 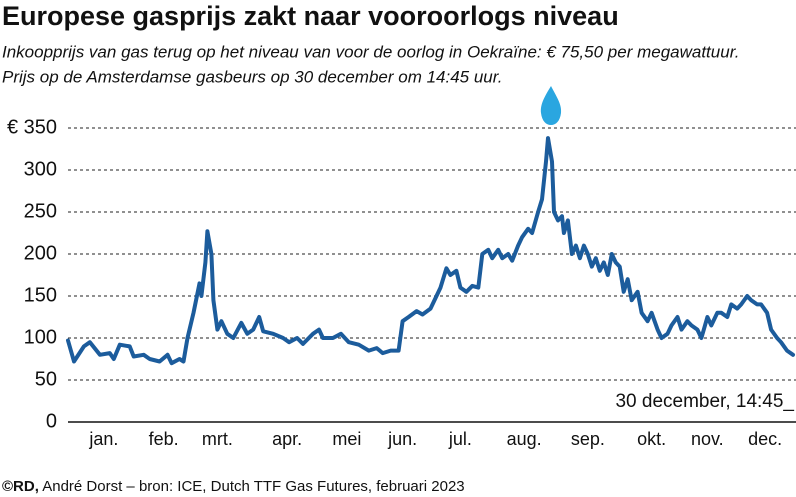 What do you see at coordinates (707, 439) in the screenshot?
I see `x-tick-label: nov.` at bounding box center [707, 439].